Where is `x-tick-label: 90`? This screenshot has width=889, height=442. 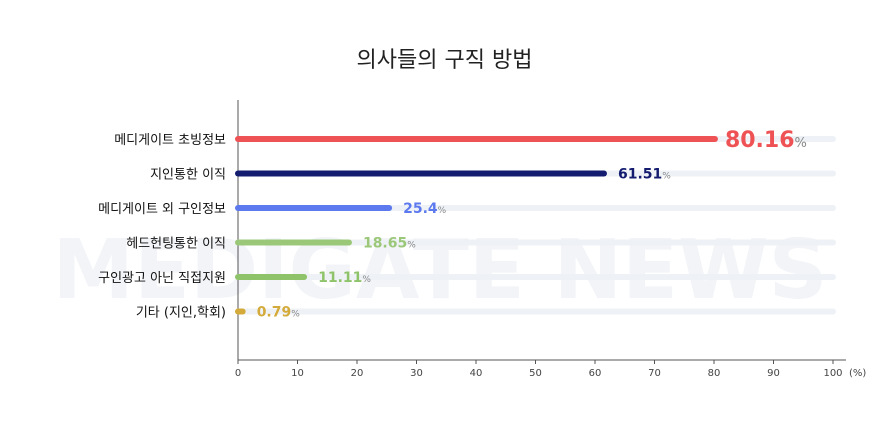
x-tick-label: 90 is located at coordinates (773, 373).